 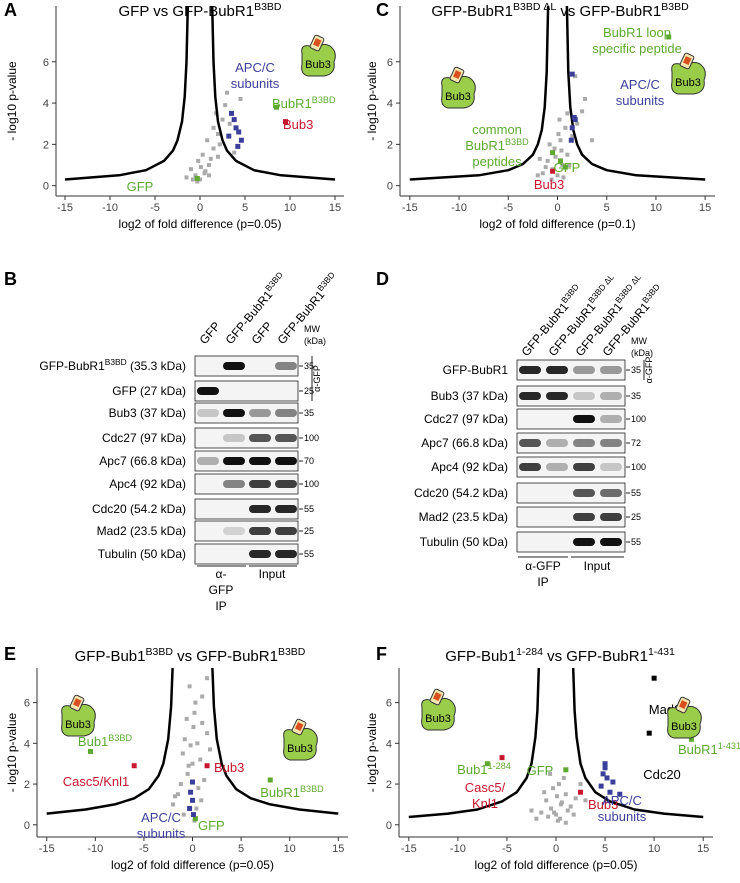 What do you see at coordinates (485, 803) in the screenshot?
I see `annotation: Knl1` at bounding box center [485, 803].